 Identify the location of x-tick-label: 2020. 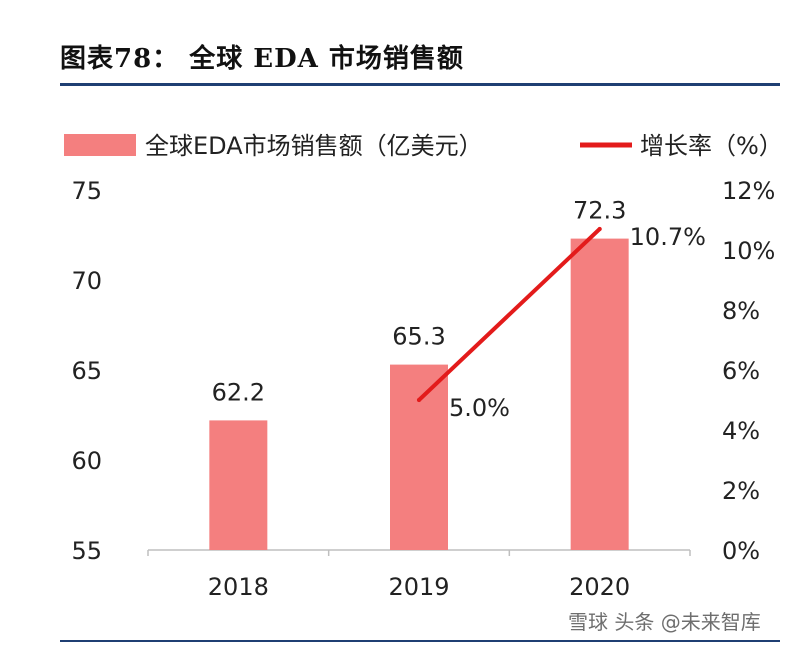
(599, 587).